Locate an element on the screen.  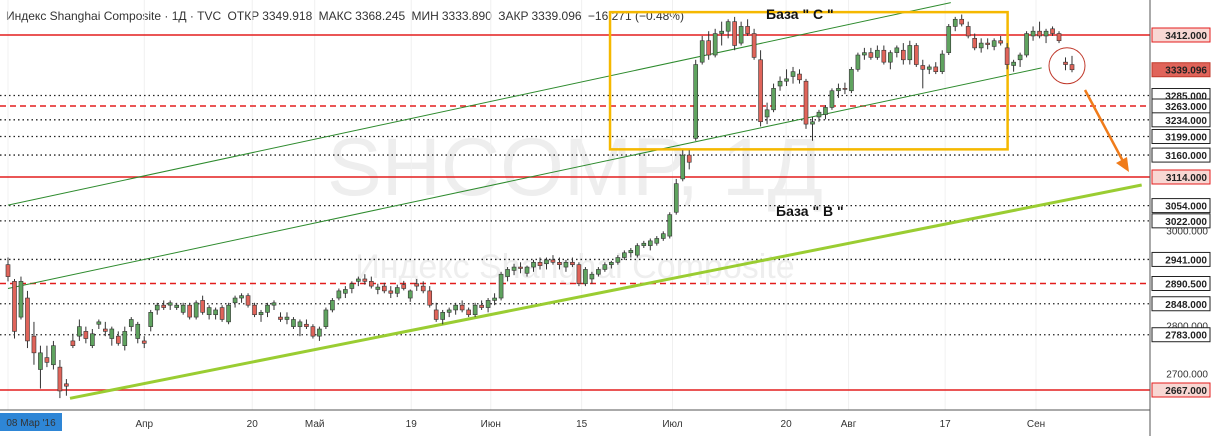
date-tick-label: Июн is located at coordinates (491, 424).